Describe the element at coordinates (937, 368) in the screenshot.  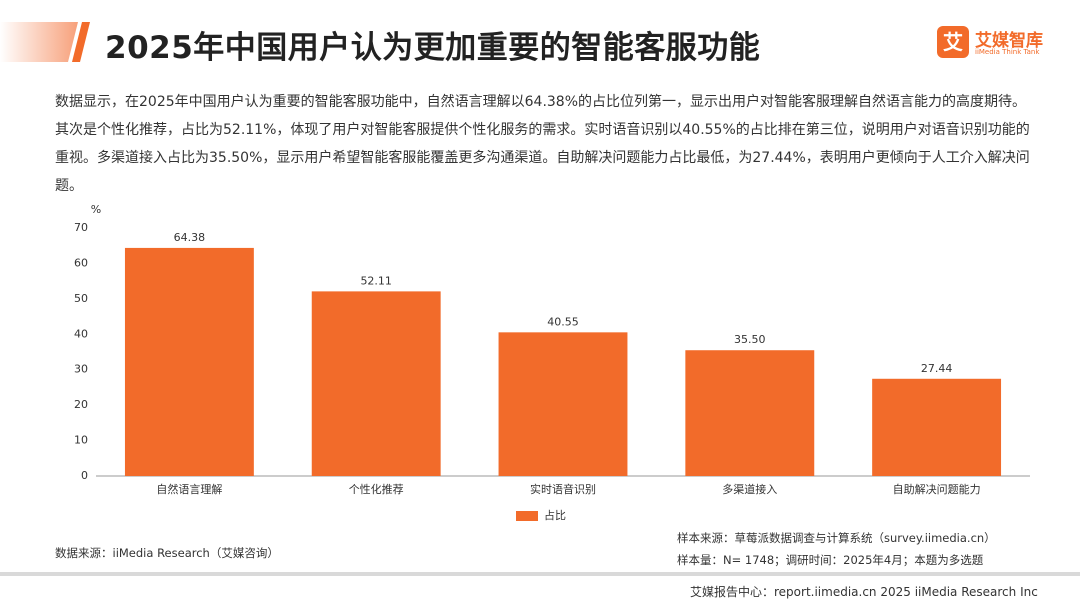
I see `value-label: 27.44` at that location.